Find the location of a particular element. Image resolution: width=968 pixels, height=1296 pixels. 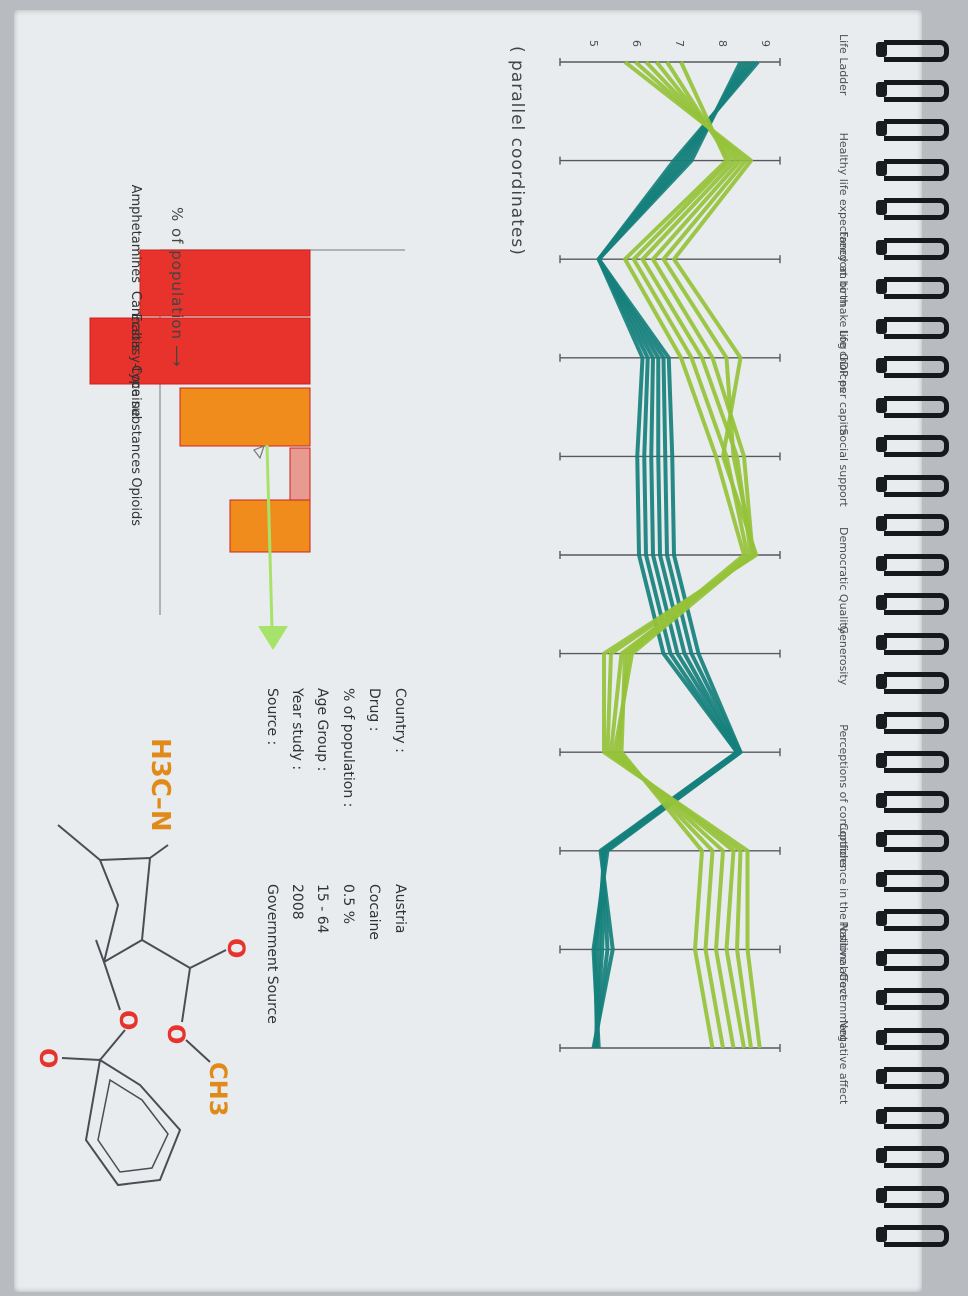

pc-dimension-label: Confidence in the National Government is located at coordinates (843, 932).